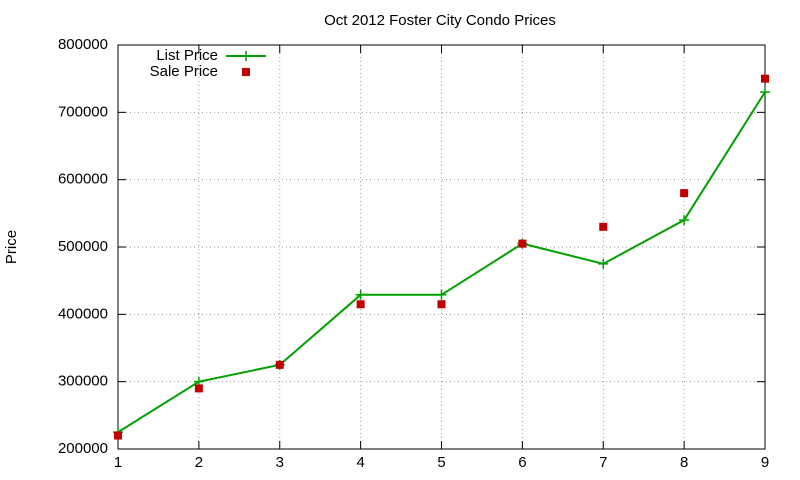  Describe the element at coordinates (83, 44) in the screenshot. I see `y-tick-label: 800000` at that location.